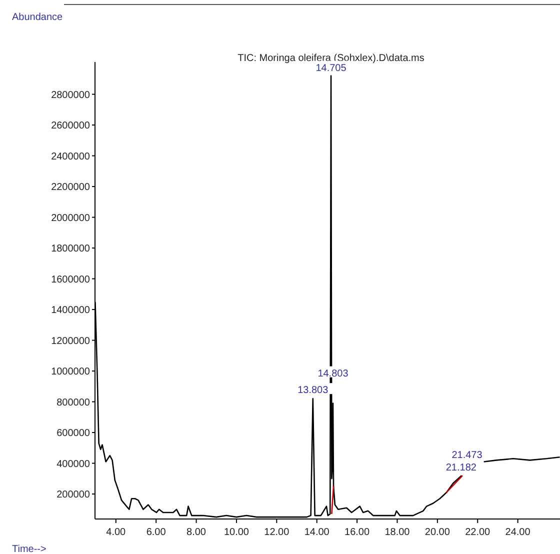 This screenshot has height=554, width=560. I want to click on x-tick-label: 22.00, so click(478, 532).